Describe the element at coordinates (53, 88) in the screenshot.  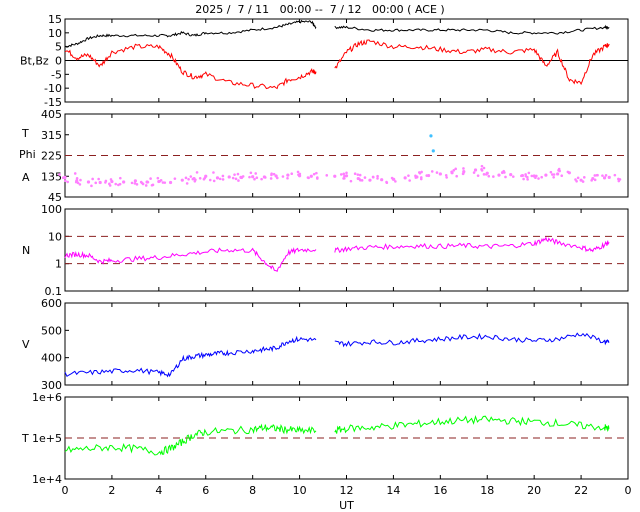
I see `y-tick-label: -10` at that location.